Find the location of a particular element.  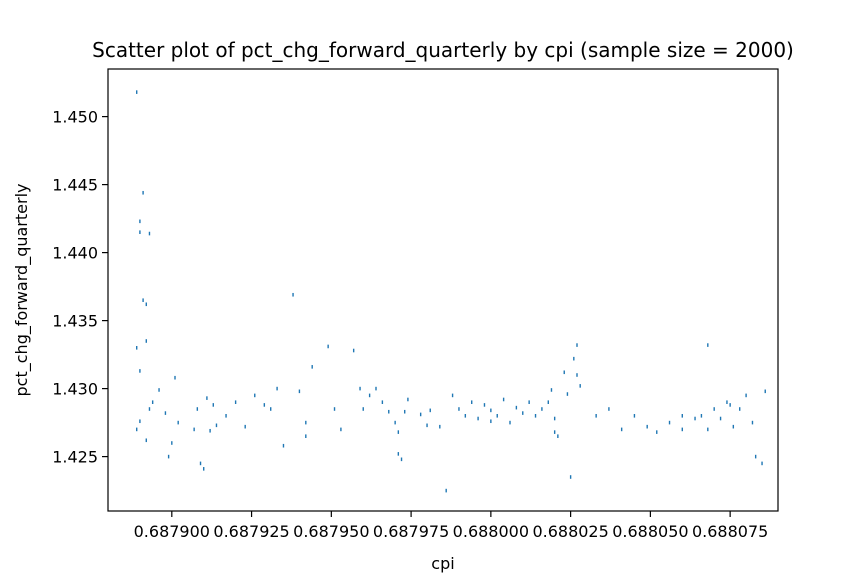

y-axis-ticks: 1.425 1.430 1.435 1.440 1.445 1.450 is located at coordinates (80, 287).